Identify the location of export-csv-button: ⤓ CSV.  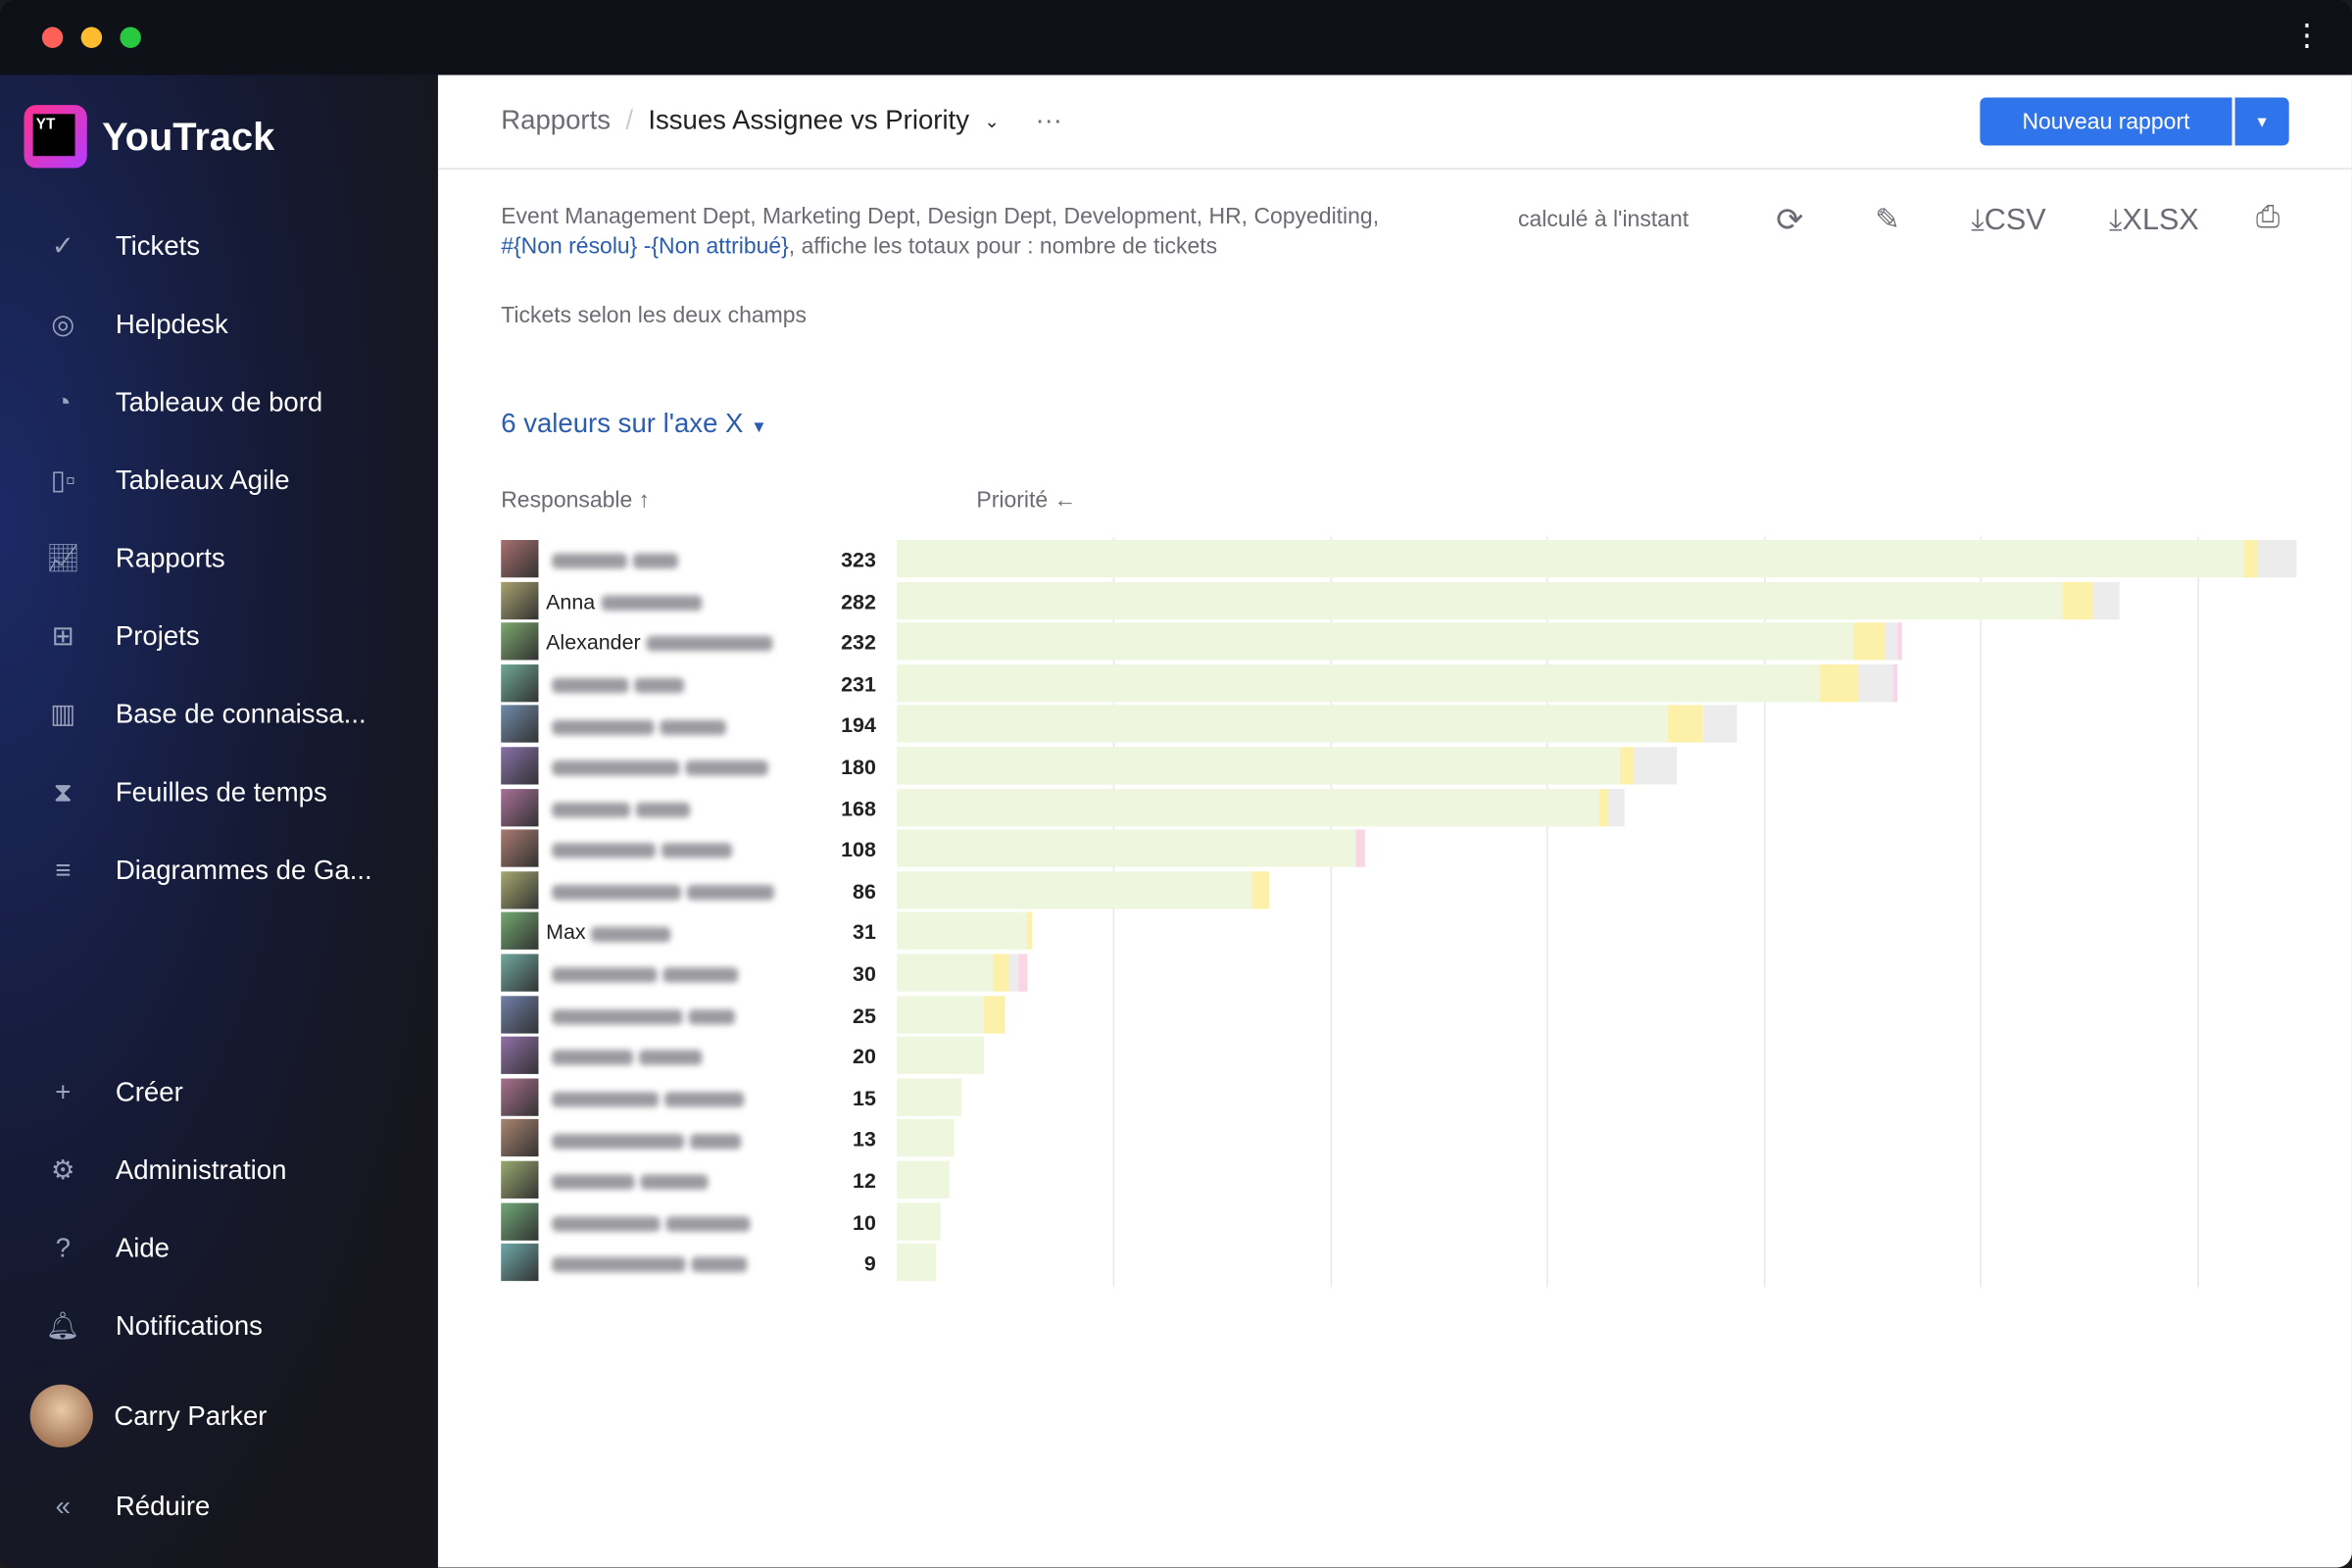
(2008, 221).